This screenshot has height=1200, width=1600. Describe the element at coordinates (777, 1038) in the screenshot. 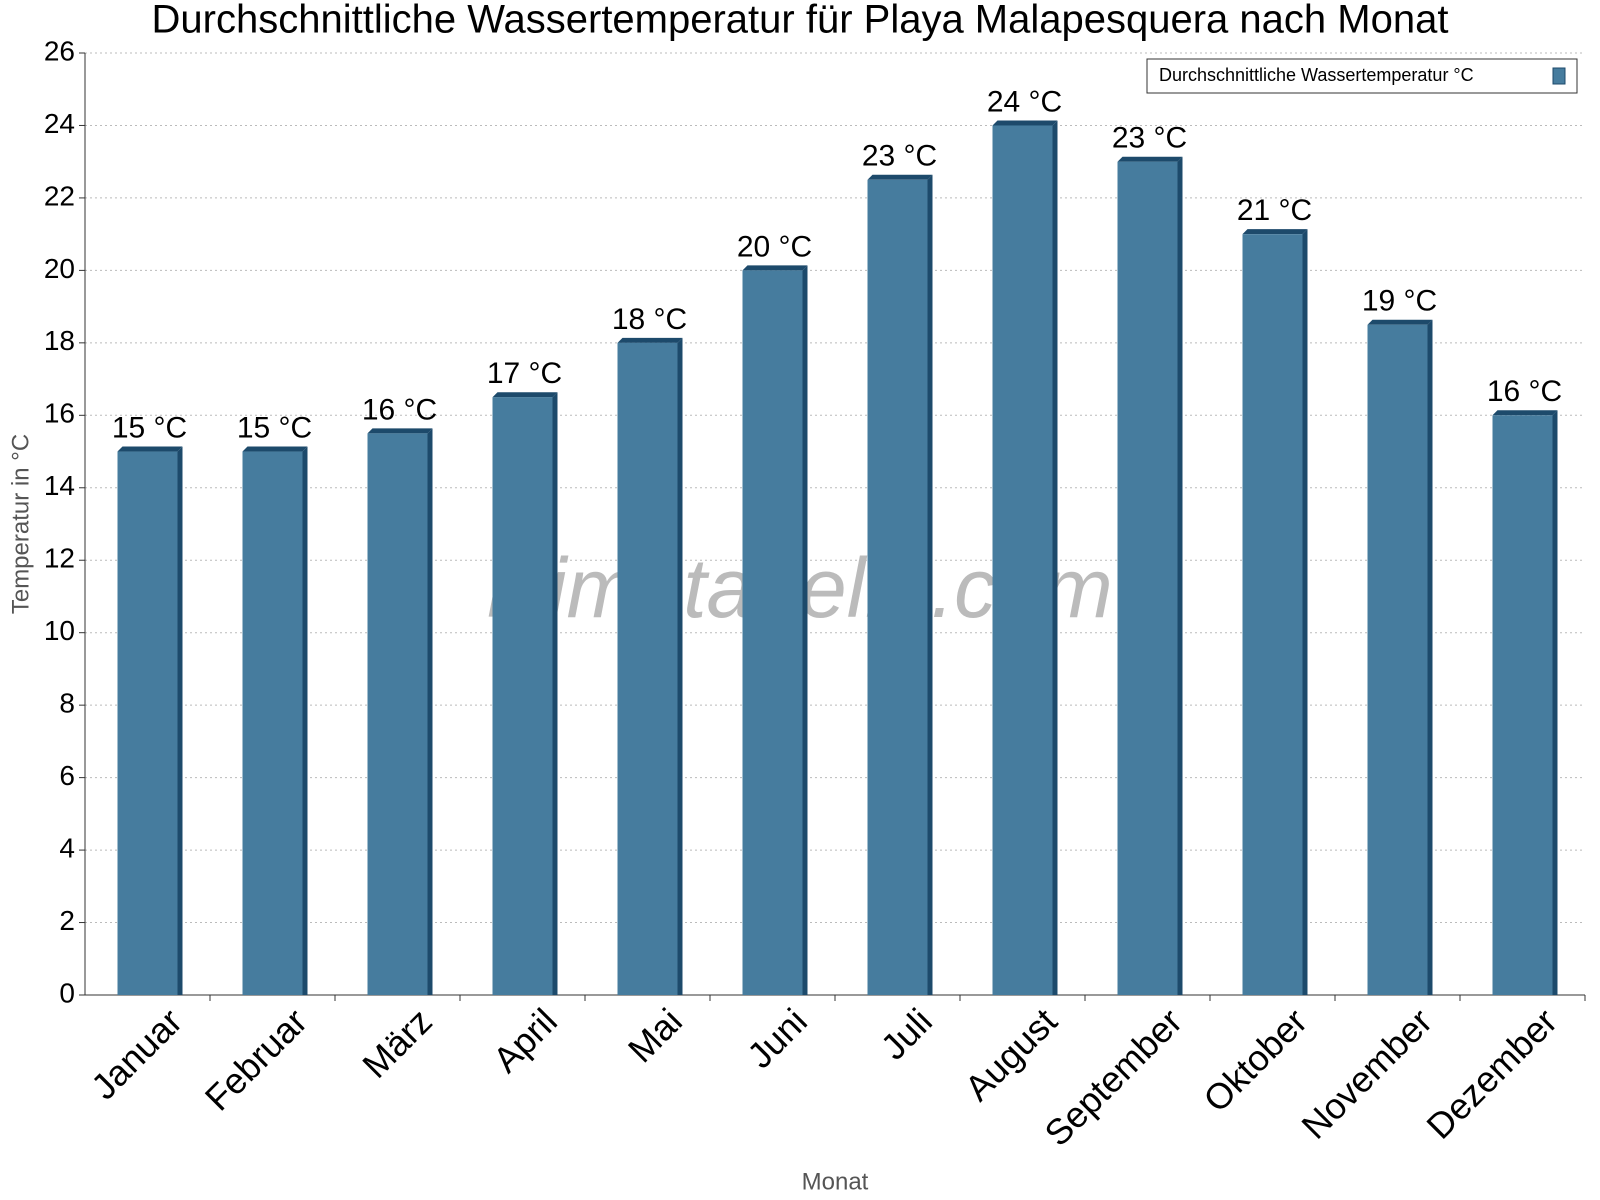

I see `x-tick-label: Juni` at that location.